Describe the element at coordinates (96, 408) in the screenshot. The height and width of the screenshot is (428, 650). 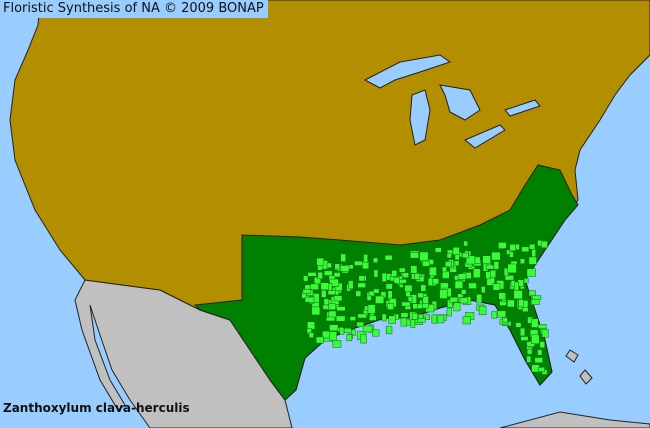
I see `species-name: Zanthoxylum clava-herculis` at that location.